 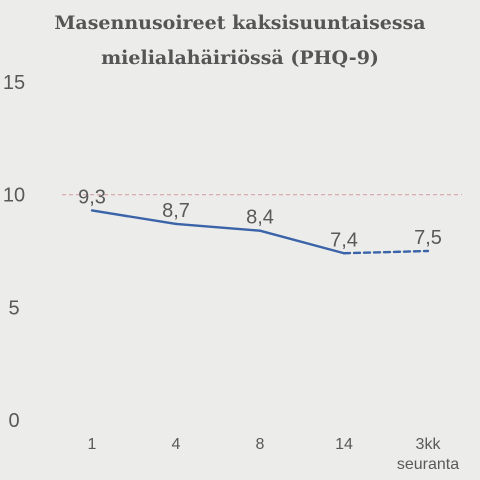 What do you see at coordinates (260, 444) in the screenshot?
I see `x-tick-label: 8` at bounding box center [260, 444].